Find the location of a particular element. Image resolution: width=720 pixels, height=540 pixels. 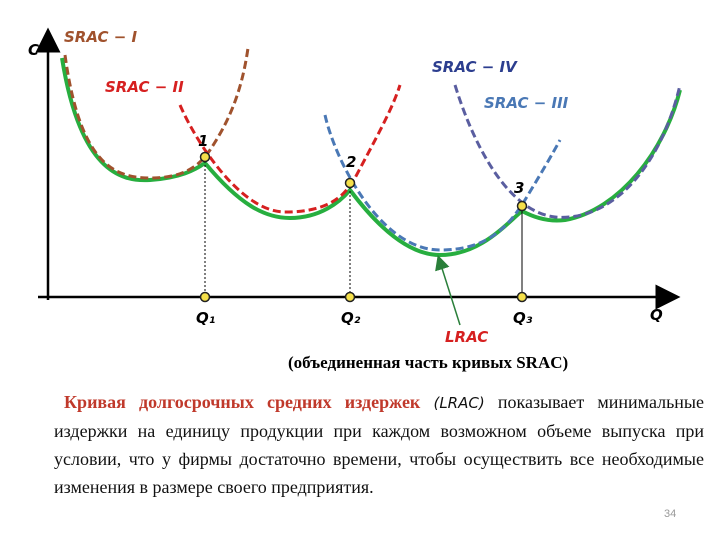

srac-2-curve is located at coordinates (290, 149).